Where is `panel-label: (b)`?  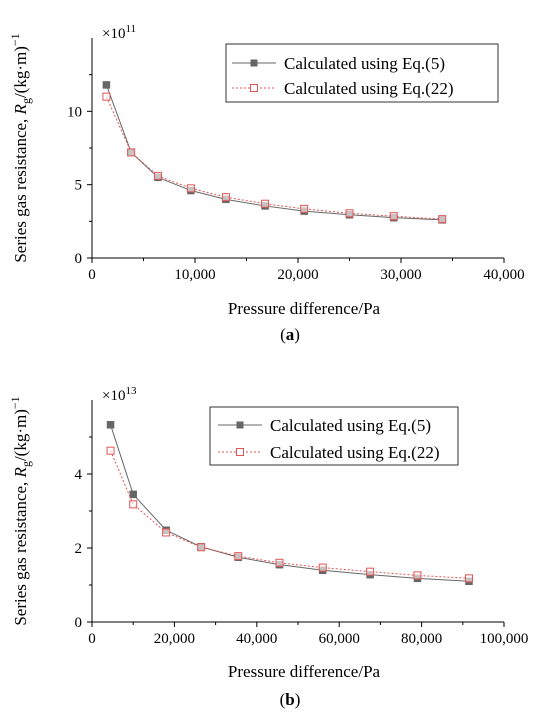
panel-label: (b) is located at coordinates (290, 699).